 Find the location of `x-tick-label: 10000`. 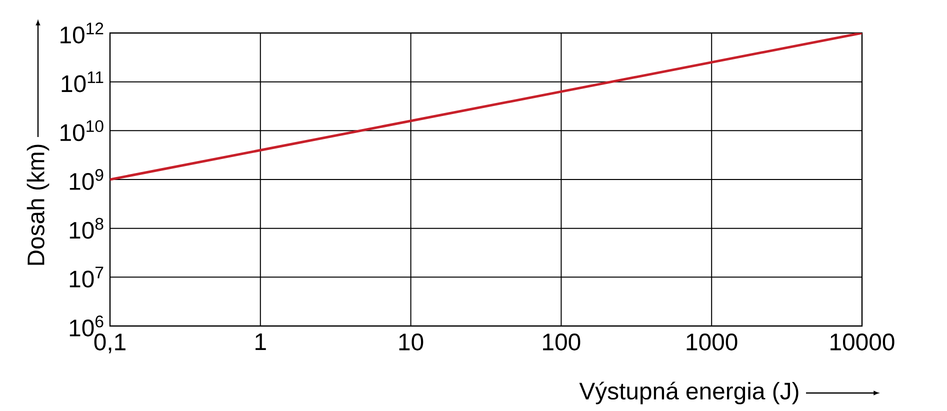

x-tick-label: 10000 is located at coordinates (862, 342).